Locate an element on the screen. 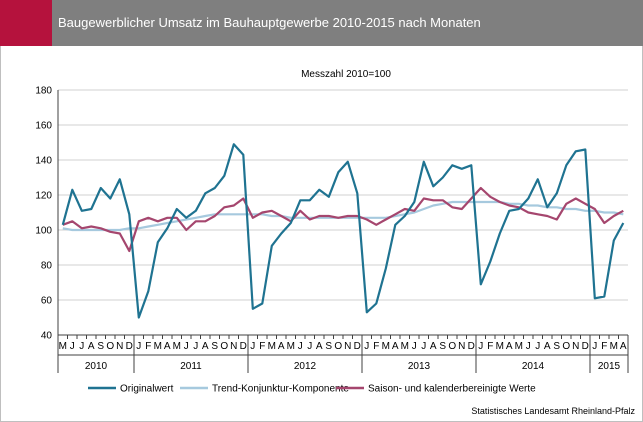  year-label: 2012 is located at coordinates (305, 366).